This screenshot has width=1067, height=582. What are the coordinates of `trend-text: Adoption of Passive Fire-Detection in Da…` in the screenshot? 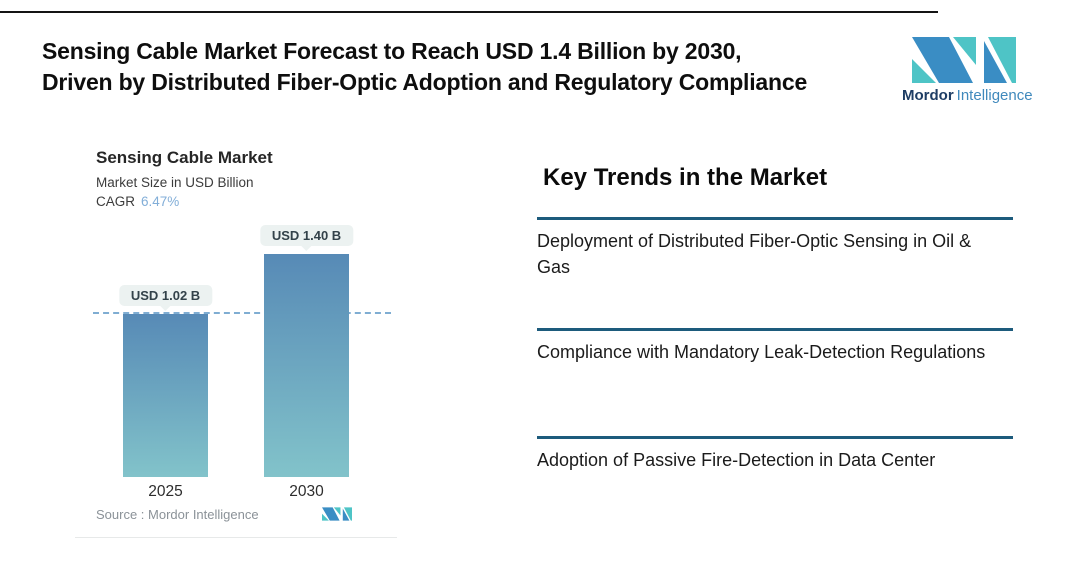 It's located at (736, 460).